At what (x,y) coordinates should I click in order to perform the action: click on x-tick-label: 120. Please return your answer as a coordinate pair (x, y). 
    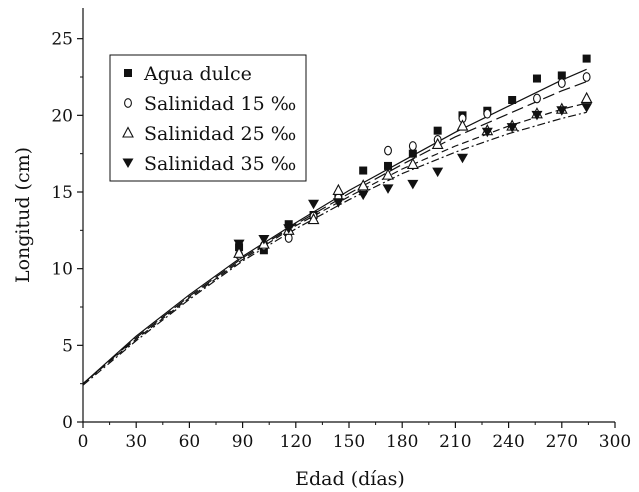
    Looking at the image, I should click on (296, 442).